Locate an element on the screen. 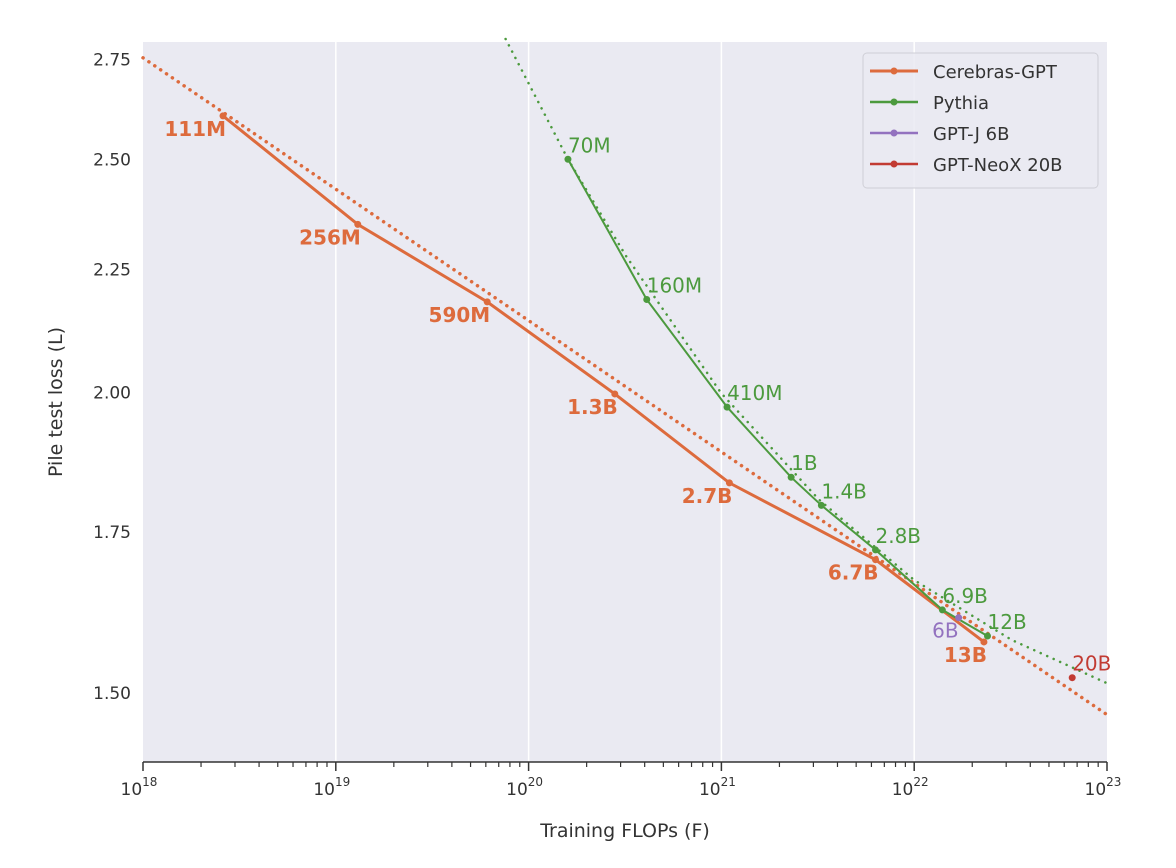  legend-item: Cerebras-GPT is located at coordinates (964, 72).